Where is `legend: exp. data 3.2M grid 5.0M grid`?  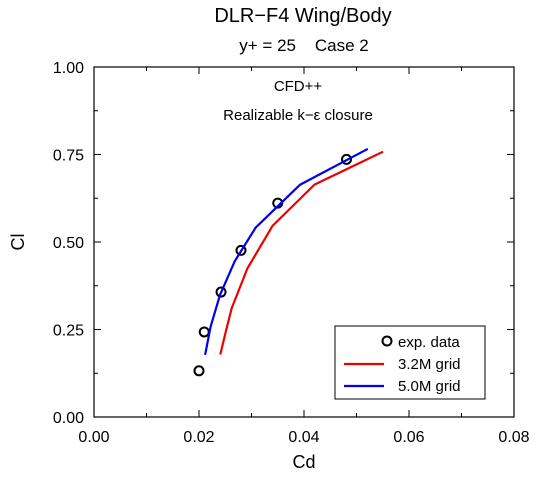
legend: exp. data 3.2M grid 5.0M grid is located at coordinates (410, 362).